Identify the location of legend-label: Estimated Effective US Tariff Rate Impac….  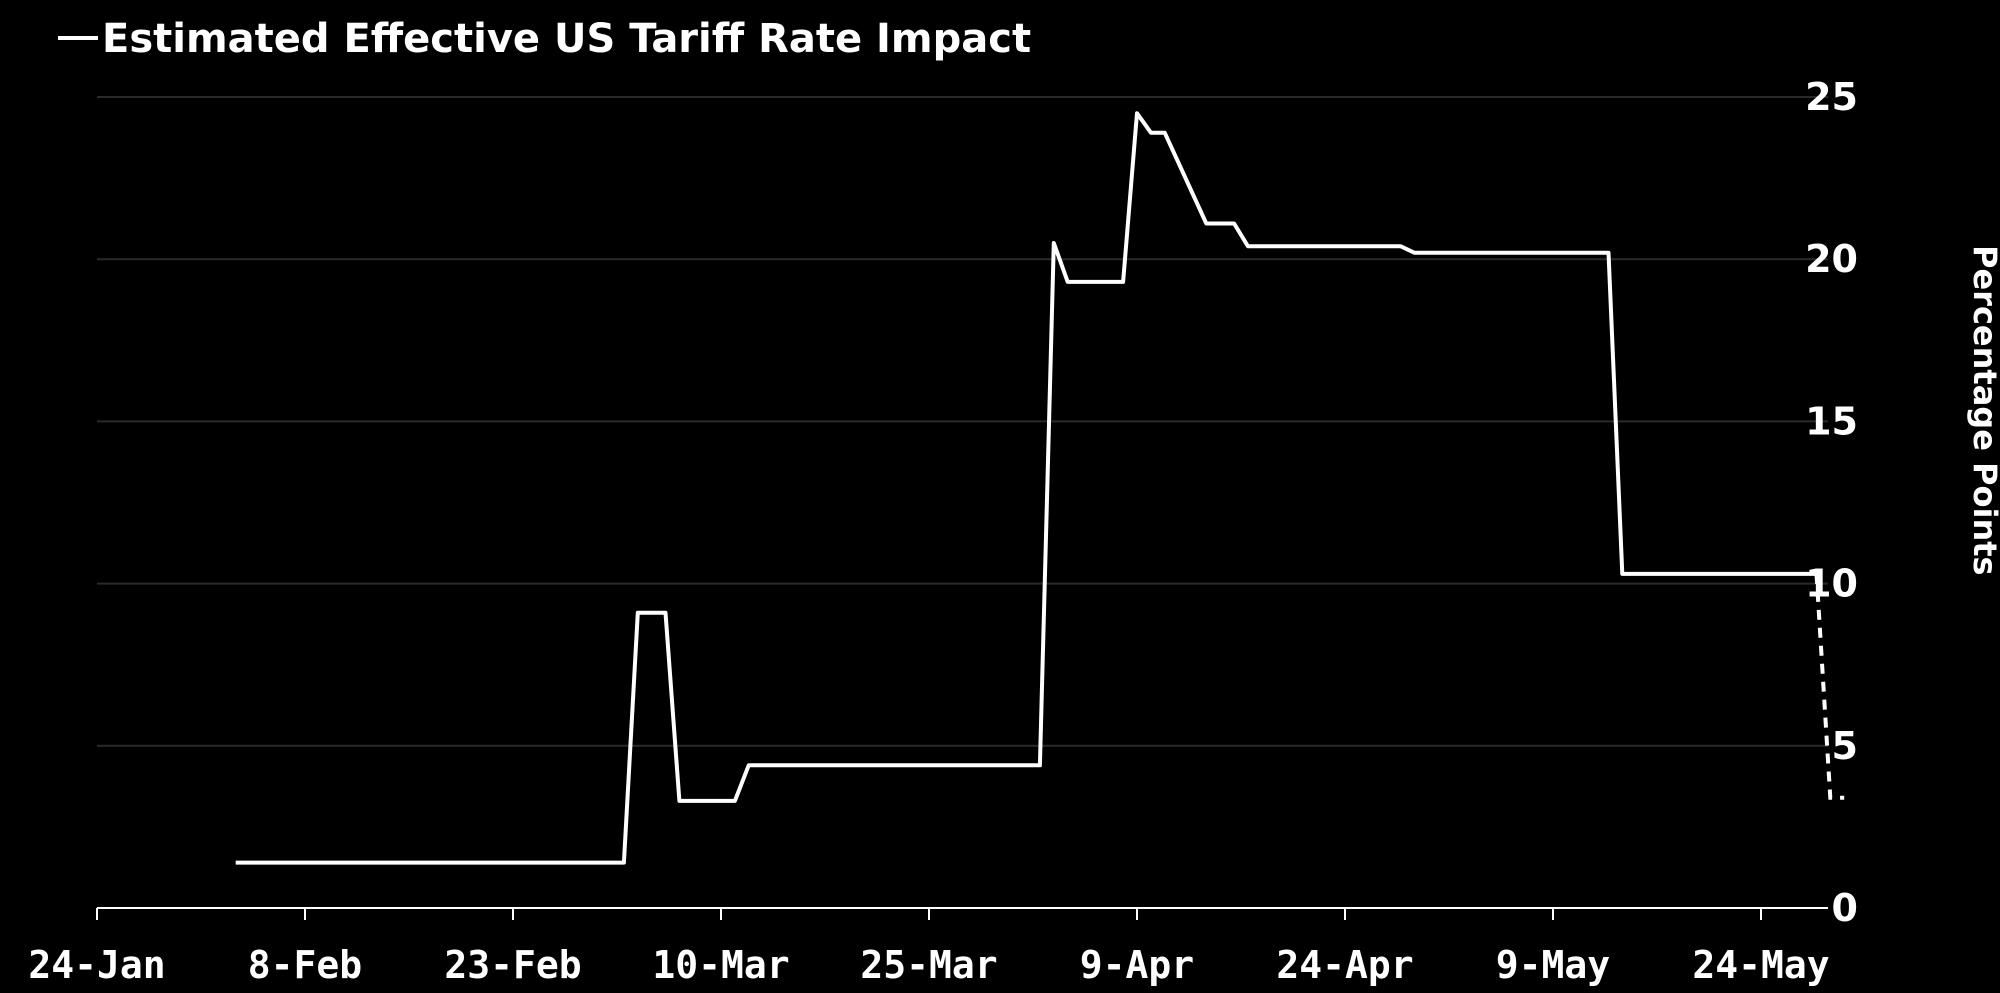
(566, 39).